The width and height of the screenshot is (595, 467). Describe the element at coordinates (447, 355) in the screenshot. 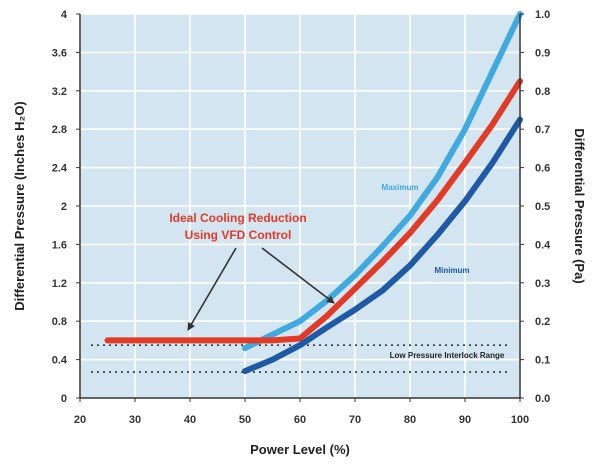

I see `annotation-low-pressure: Low Pressure Interlock Range` at that location.